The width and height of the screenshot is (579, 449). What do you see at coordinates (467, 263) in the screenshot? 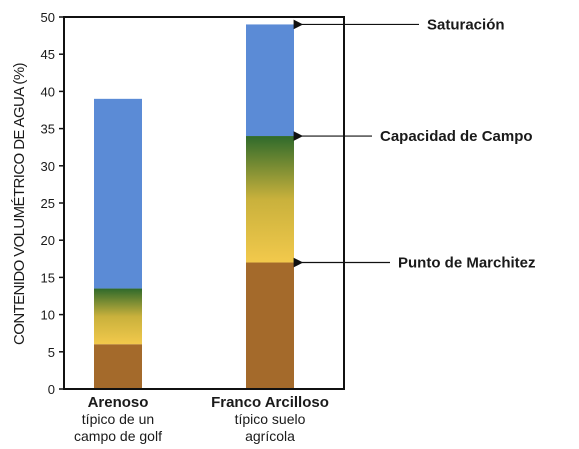
I see `annotation-label: Punto de Marchitez` at bounding box center [467, 263].